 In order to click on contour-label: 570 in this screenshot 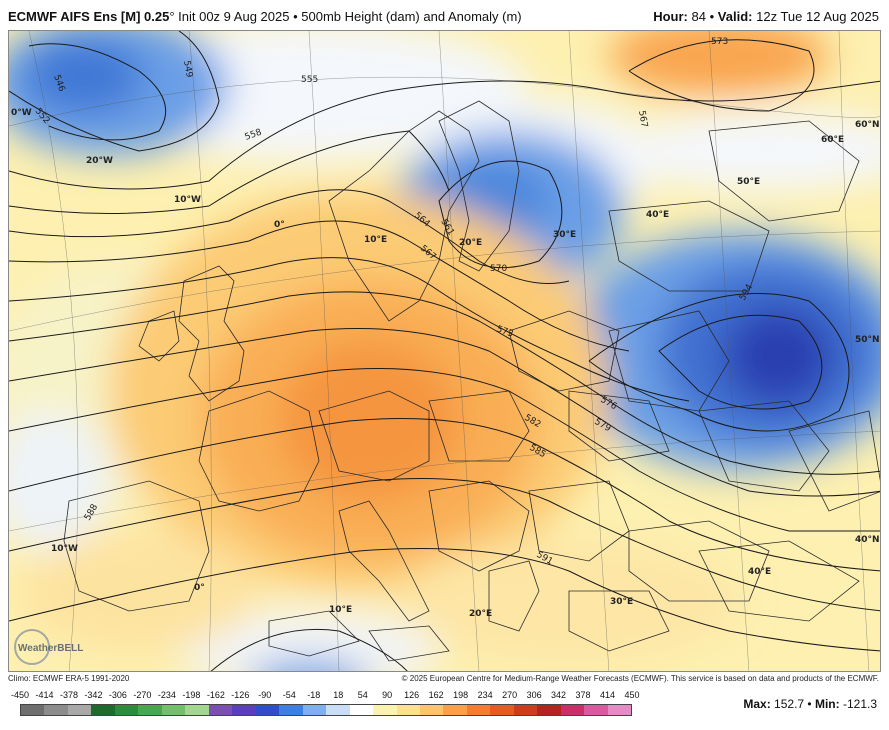, I will do `click(498, 269)`.